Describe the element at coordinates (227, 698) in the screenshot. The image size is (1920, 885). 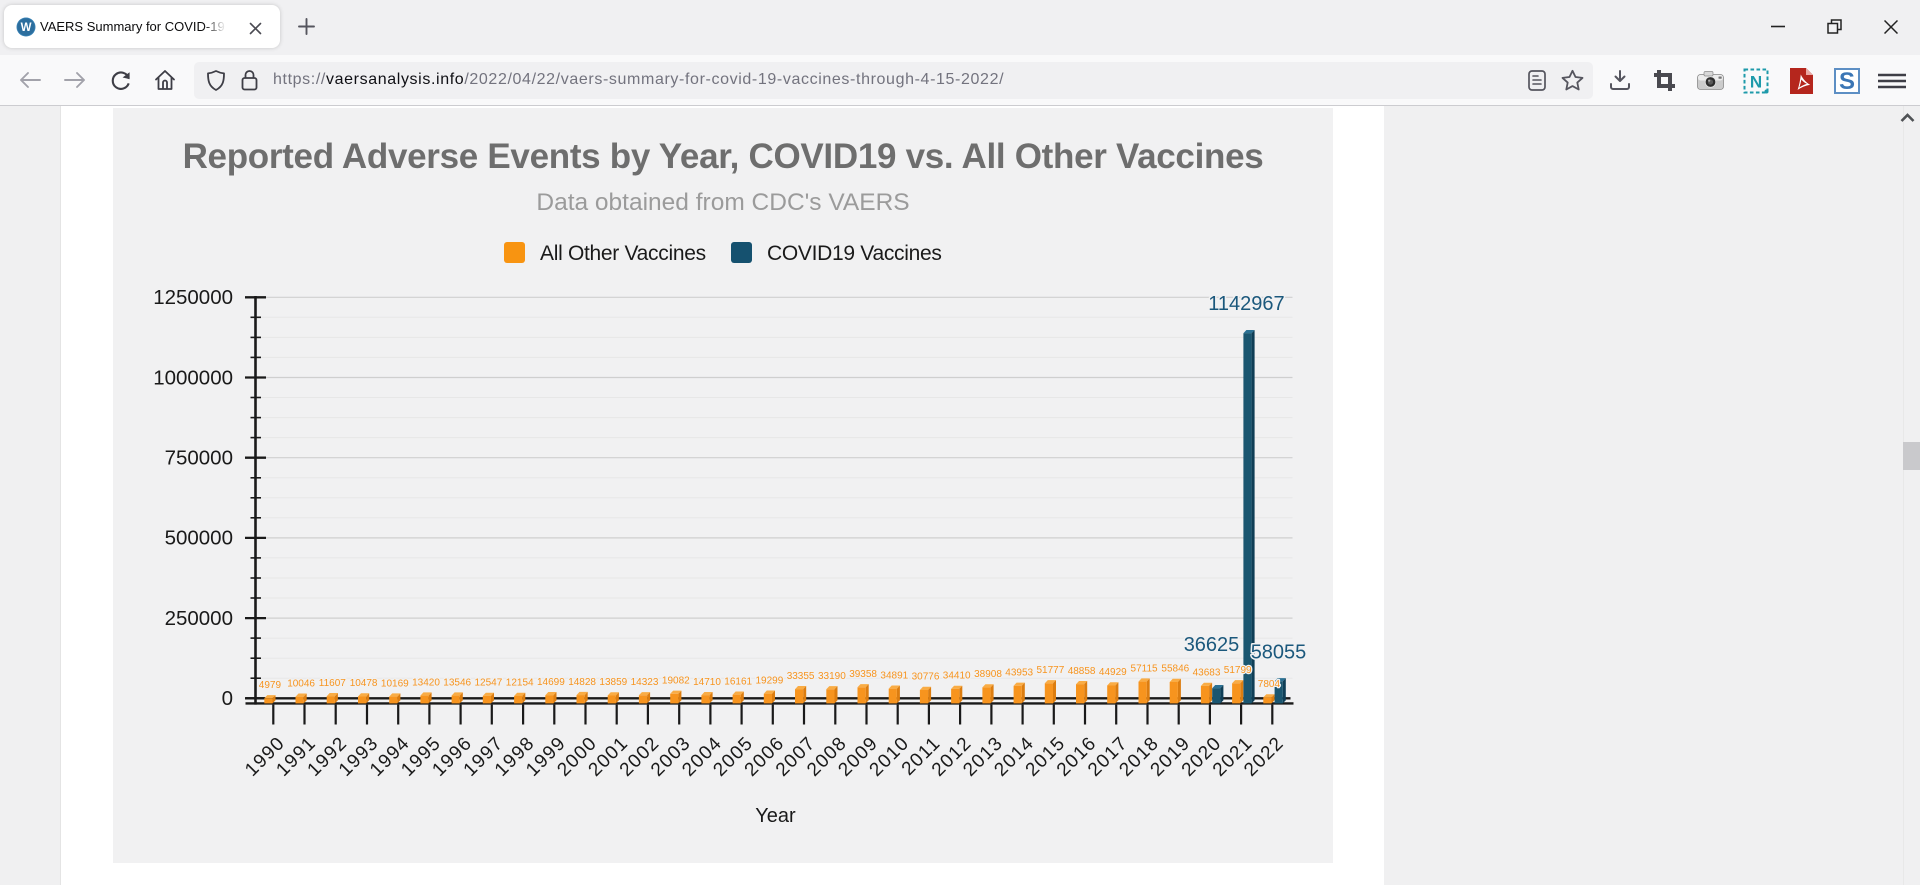
I see `svg-text: 0` at that location.